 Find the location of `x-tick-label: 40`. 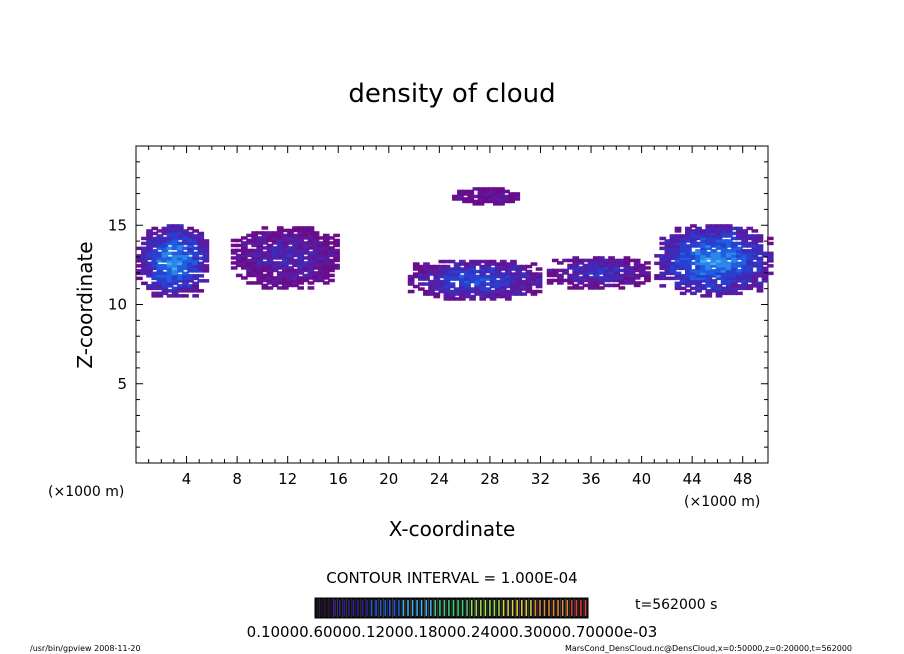

x-tick-label: 40 is located at coordinates (641, 479).